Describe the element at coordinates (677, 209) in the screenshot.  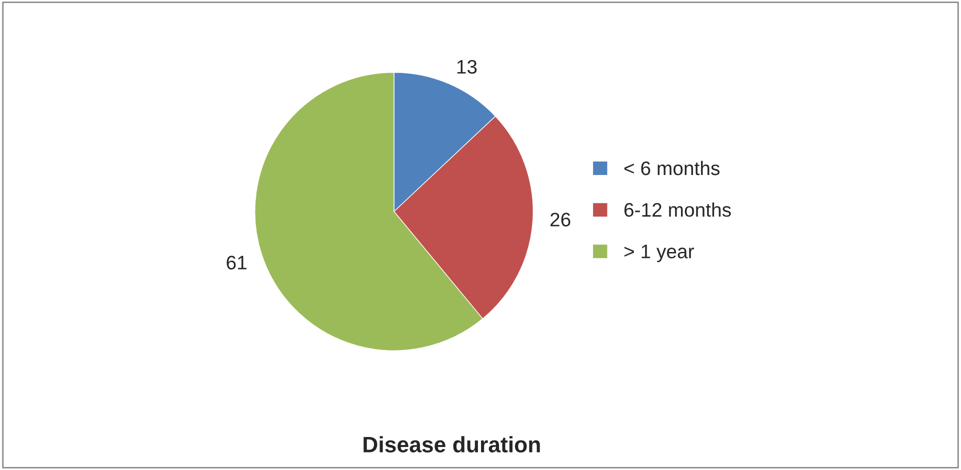
I see `legend-label: 6-12 months` at that location.